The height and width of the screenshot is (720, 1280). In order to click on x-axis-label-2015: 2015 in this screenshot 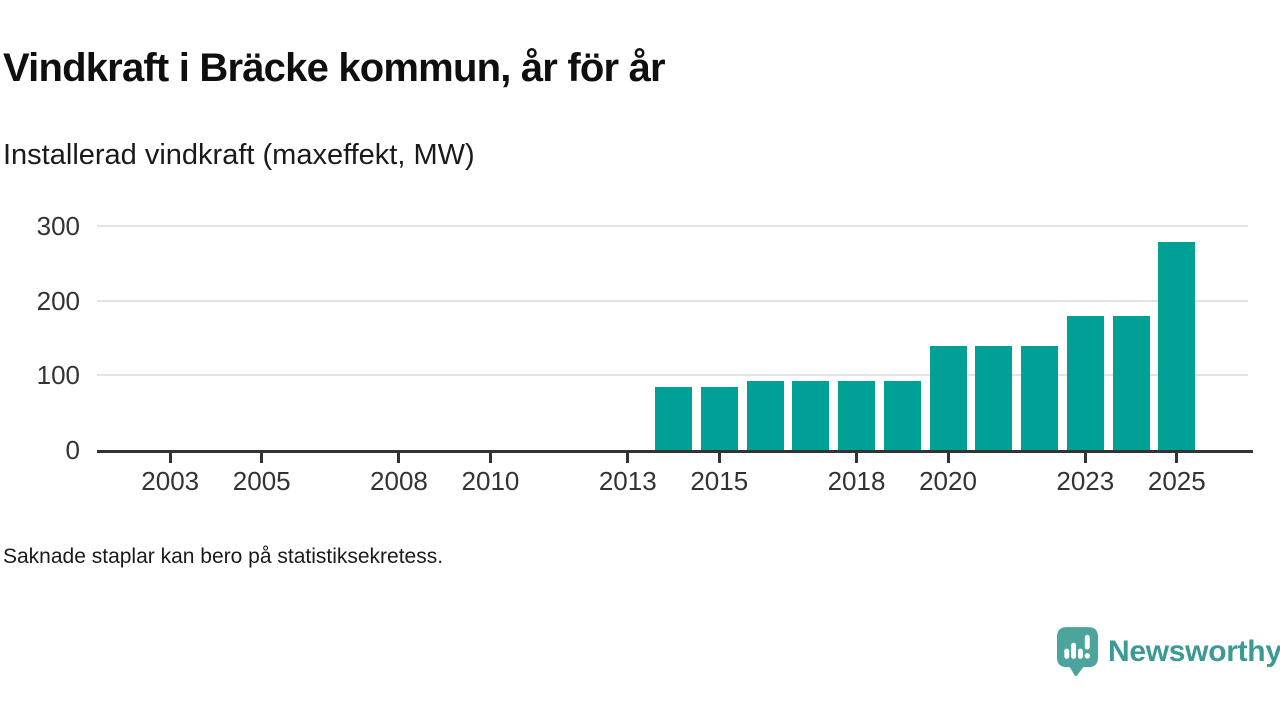, I will do `click(719, 481)`.